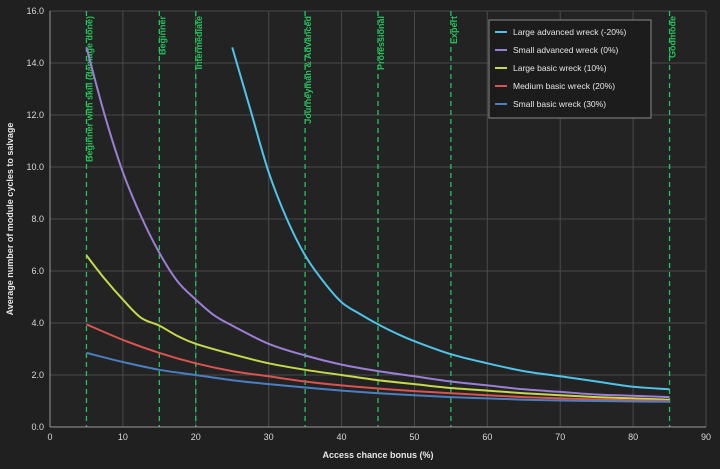 The width and height of the screenshot is (720, 469). What do you see at coordinates (633, 437) in the screenshot?
I see `x-tick-label: 80` at bounding box center [633, 437].